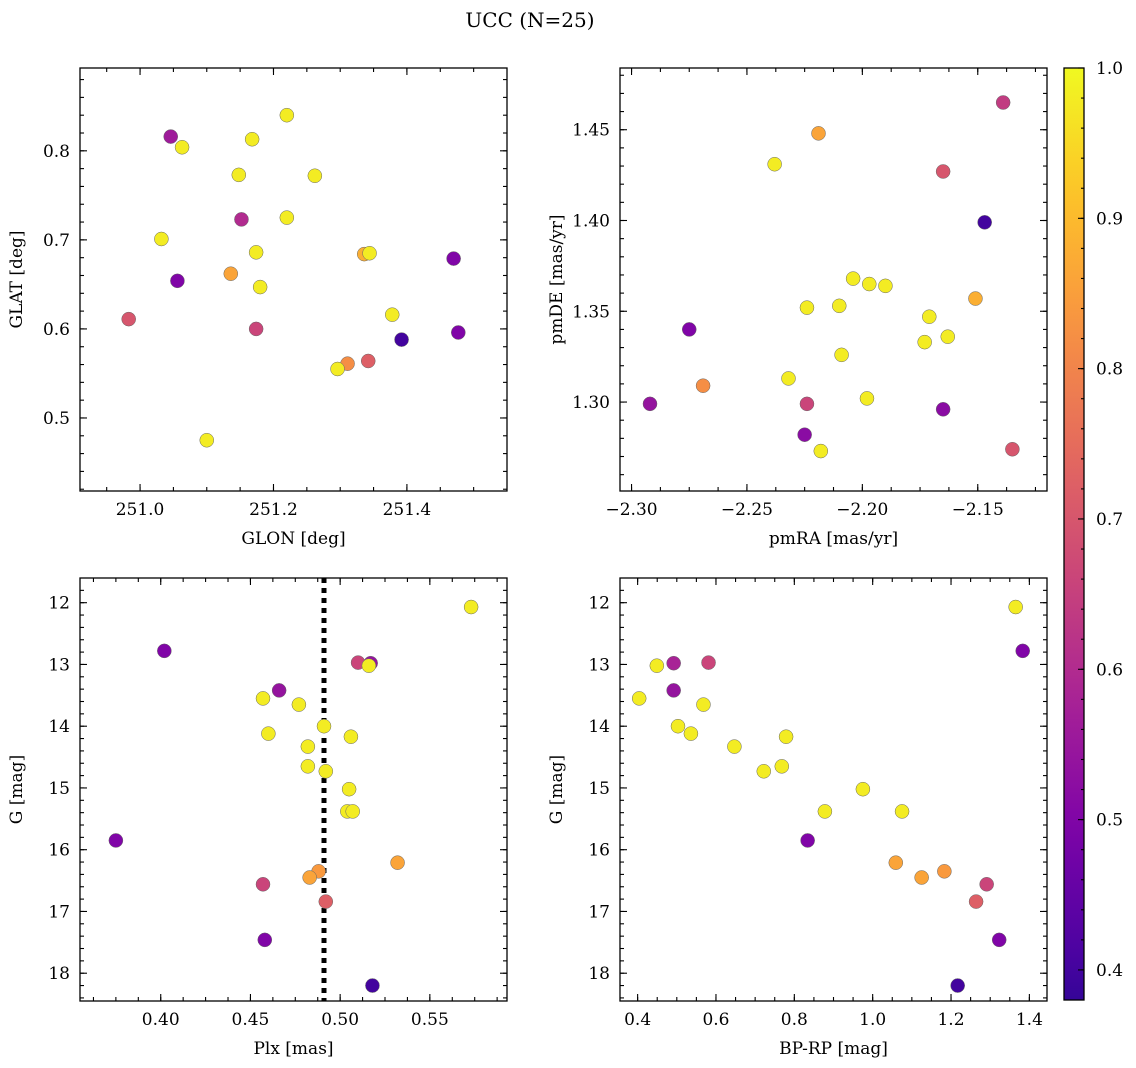  What do you see at coordinates (637, 1020) in the screenshot?
I see `x-tick-label: 0.4` at bounding box center [637, 1020].